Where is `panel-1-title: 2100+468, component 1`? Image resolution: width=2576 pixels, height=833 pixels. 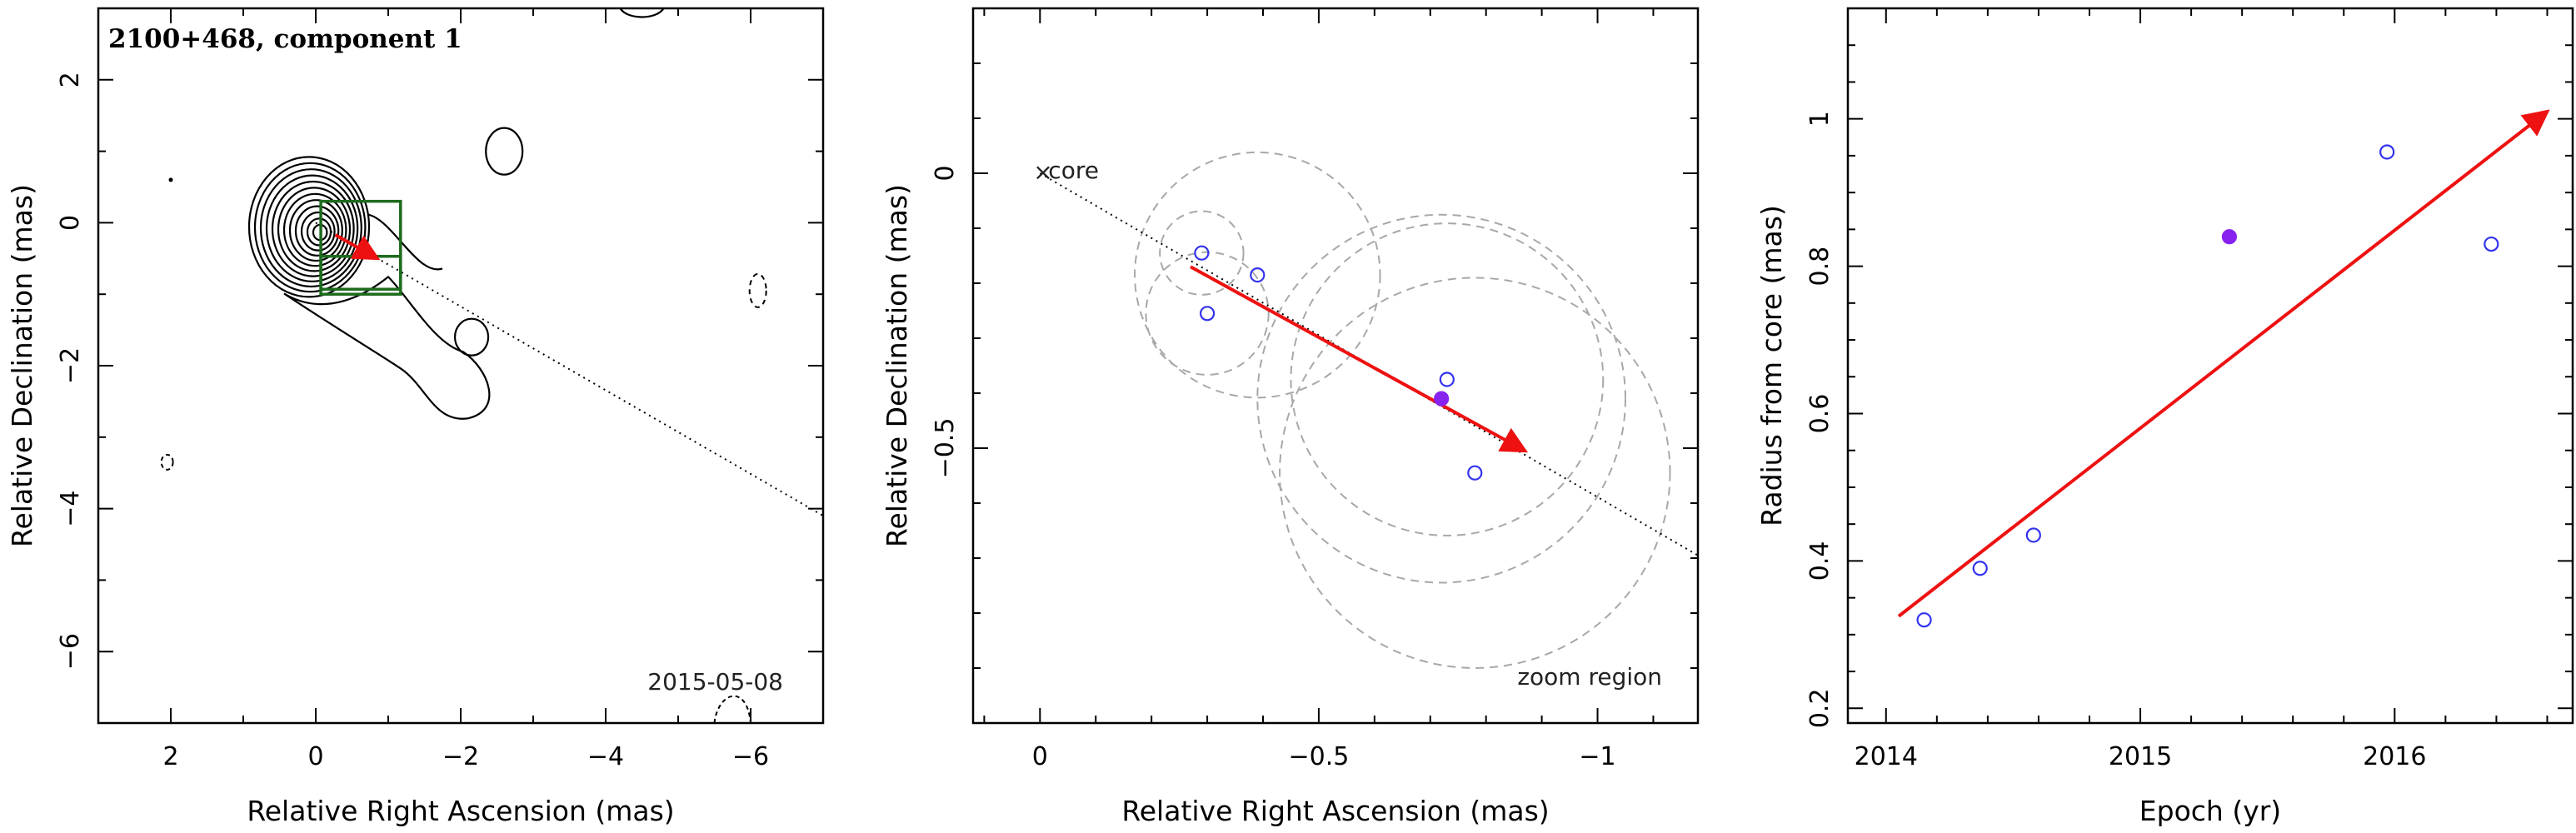
panel-1-title: 2100+468, component 1 is located at coordinates (285, 39).